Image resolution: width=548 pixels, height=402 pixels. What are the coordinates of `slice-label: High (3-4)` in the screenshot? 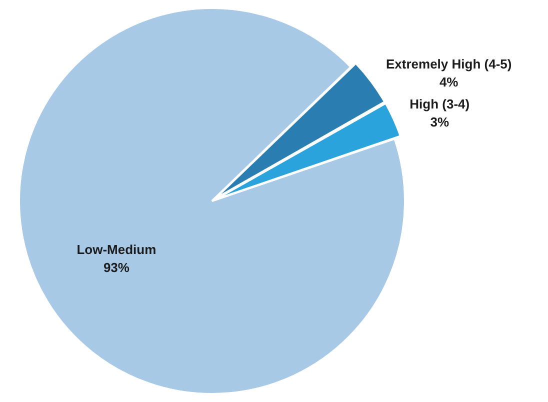 It's located at (440, 104).